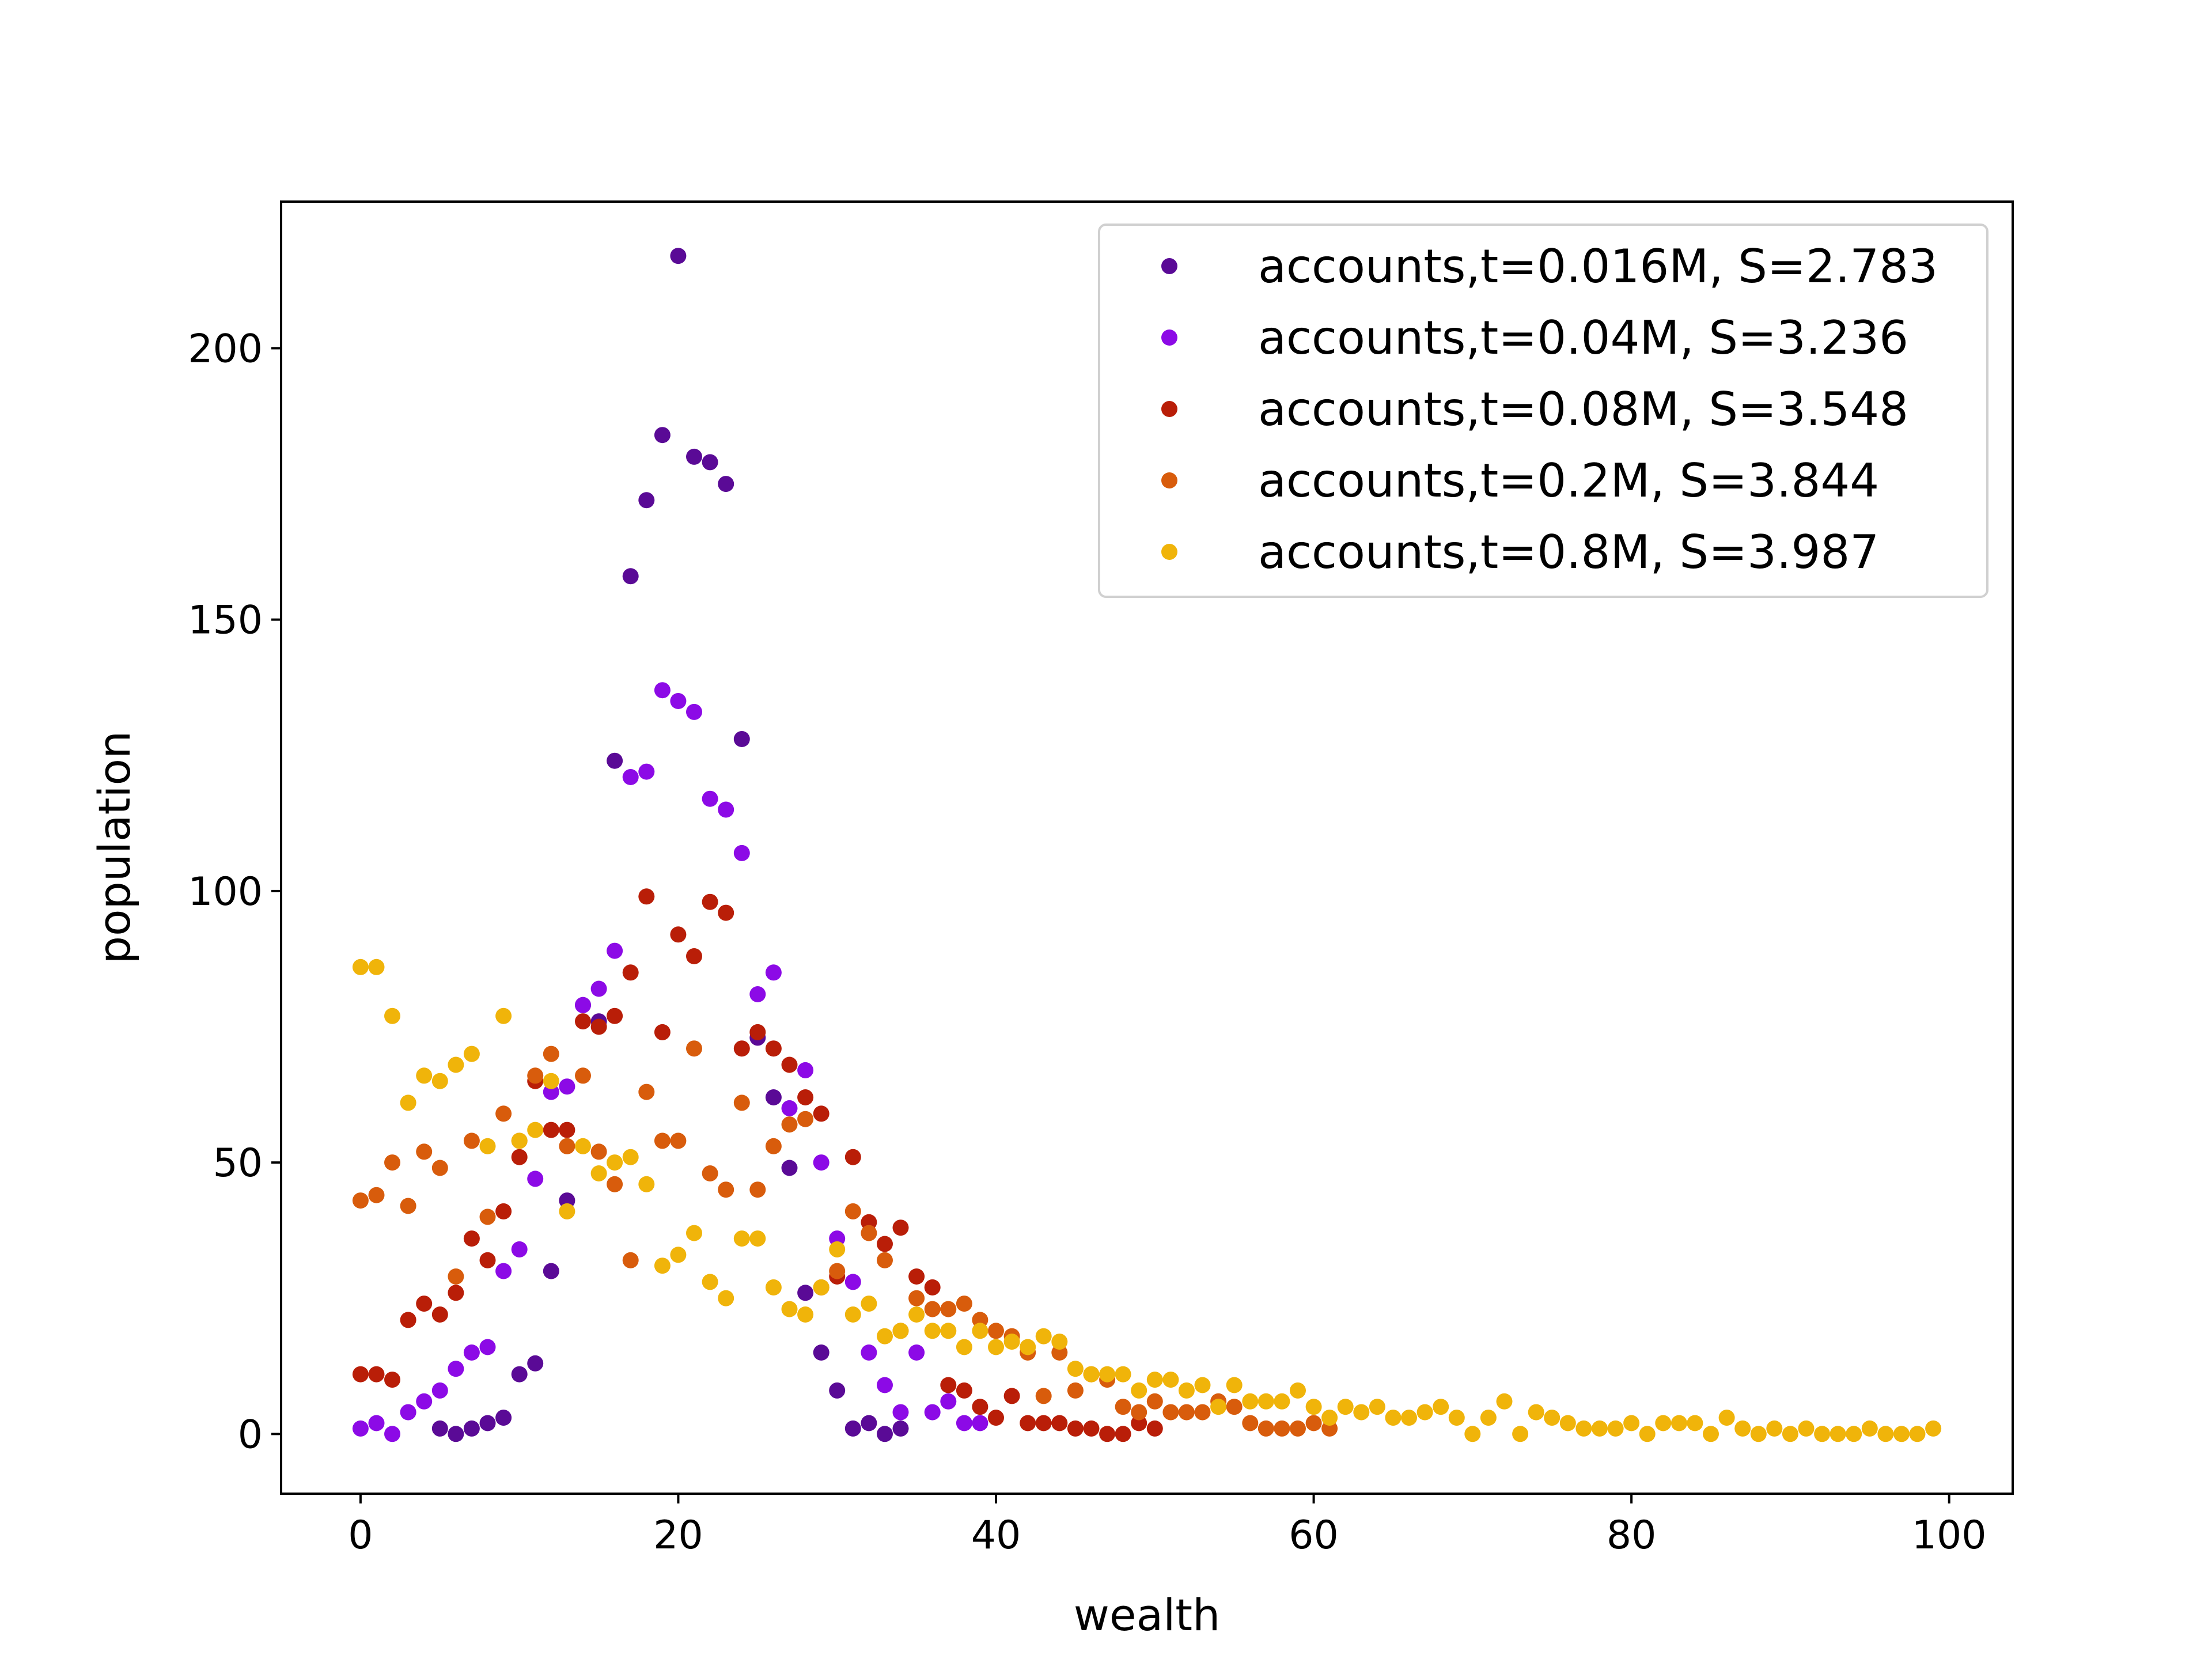 Image resolution: width=2212 pixels, height=1659 pixels. I want to click on y-tick-label-3: 150, so click(225, 620).